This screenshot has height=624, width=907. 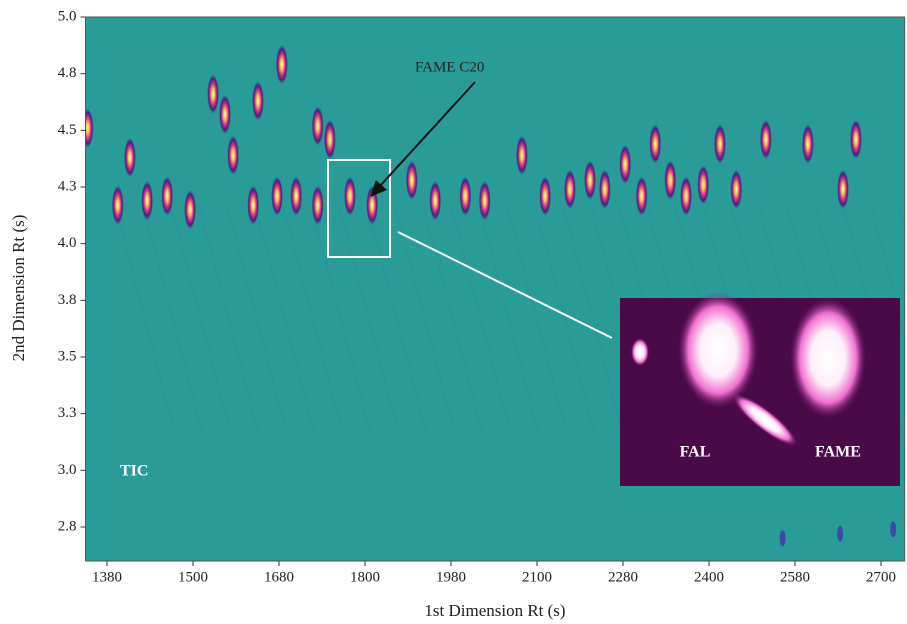 I want to click on y-tick-label: 3.5, so click(x=67, y=356).